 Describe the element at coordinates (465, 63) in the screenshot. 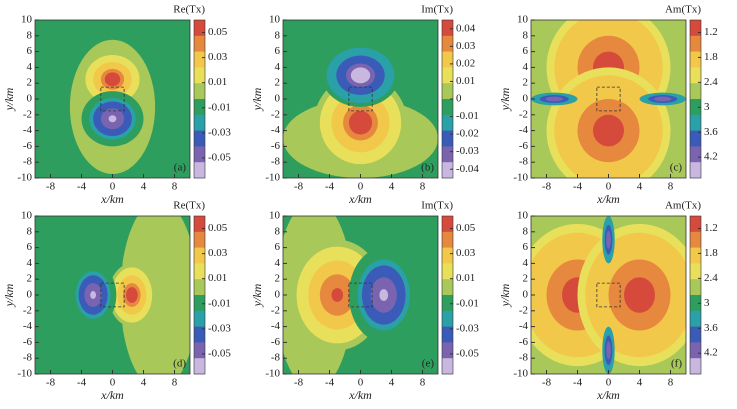

I see `colorbar-tick-label: 0.02` at that location.